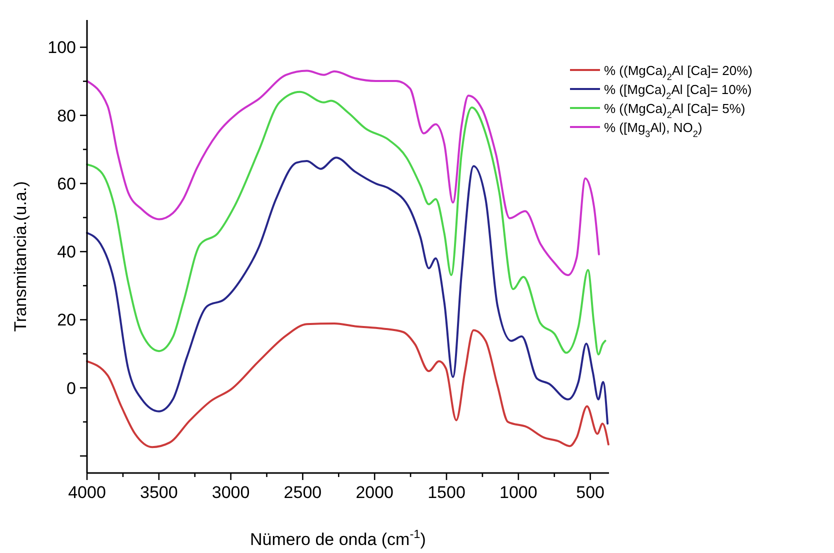 The image size is (834, 553). I want to click on legend-label: % ((MgCa)$_{2}$Al [Ca]= 20%), so click(678, 72).